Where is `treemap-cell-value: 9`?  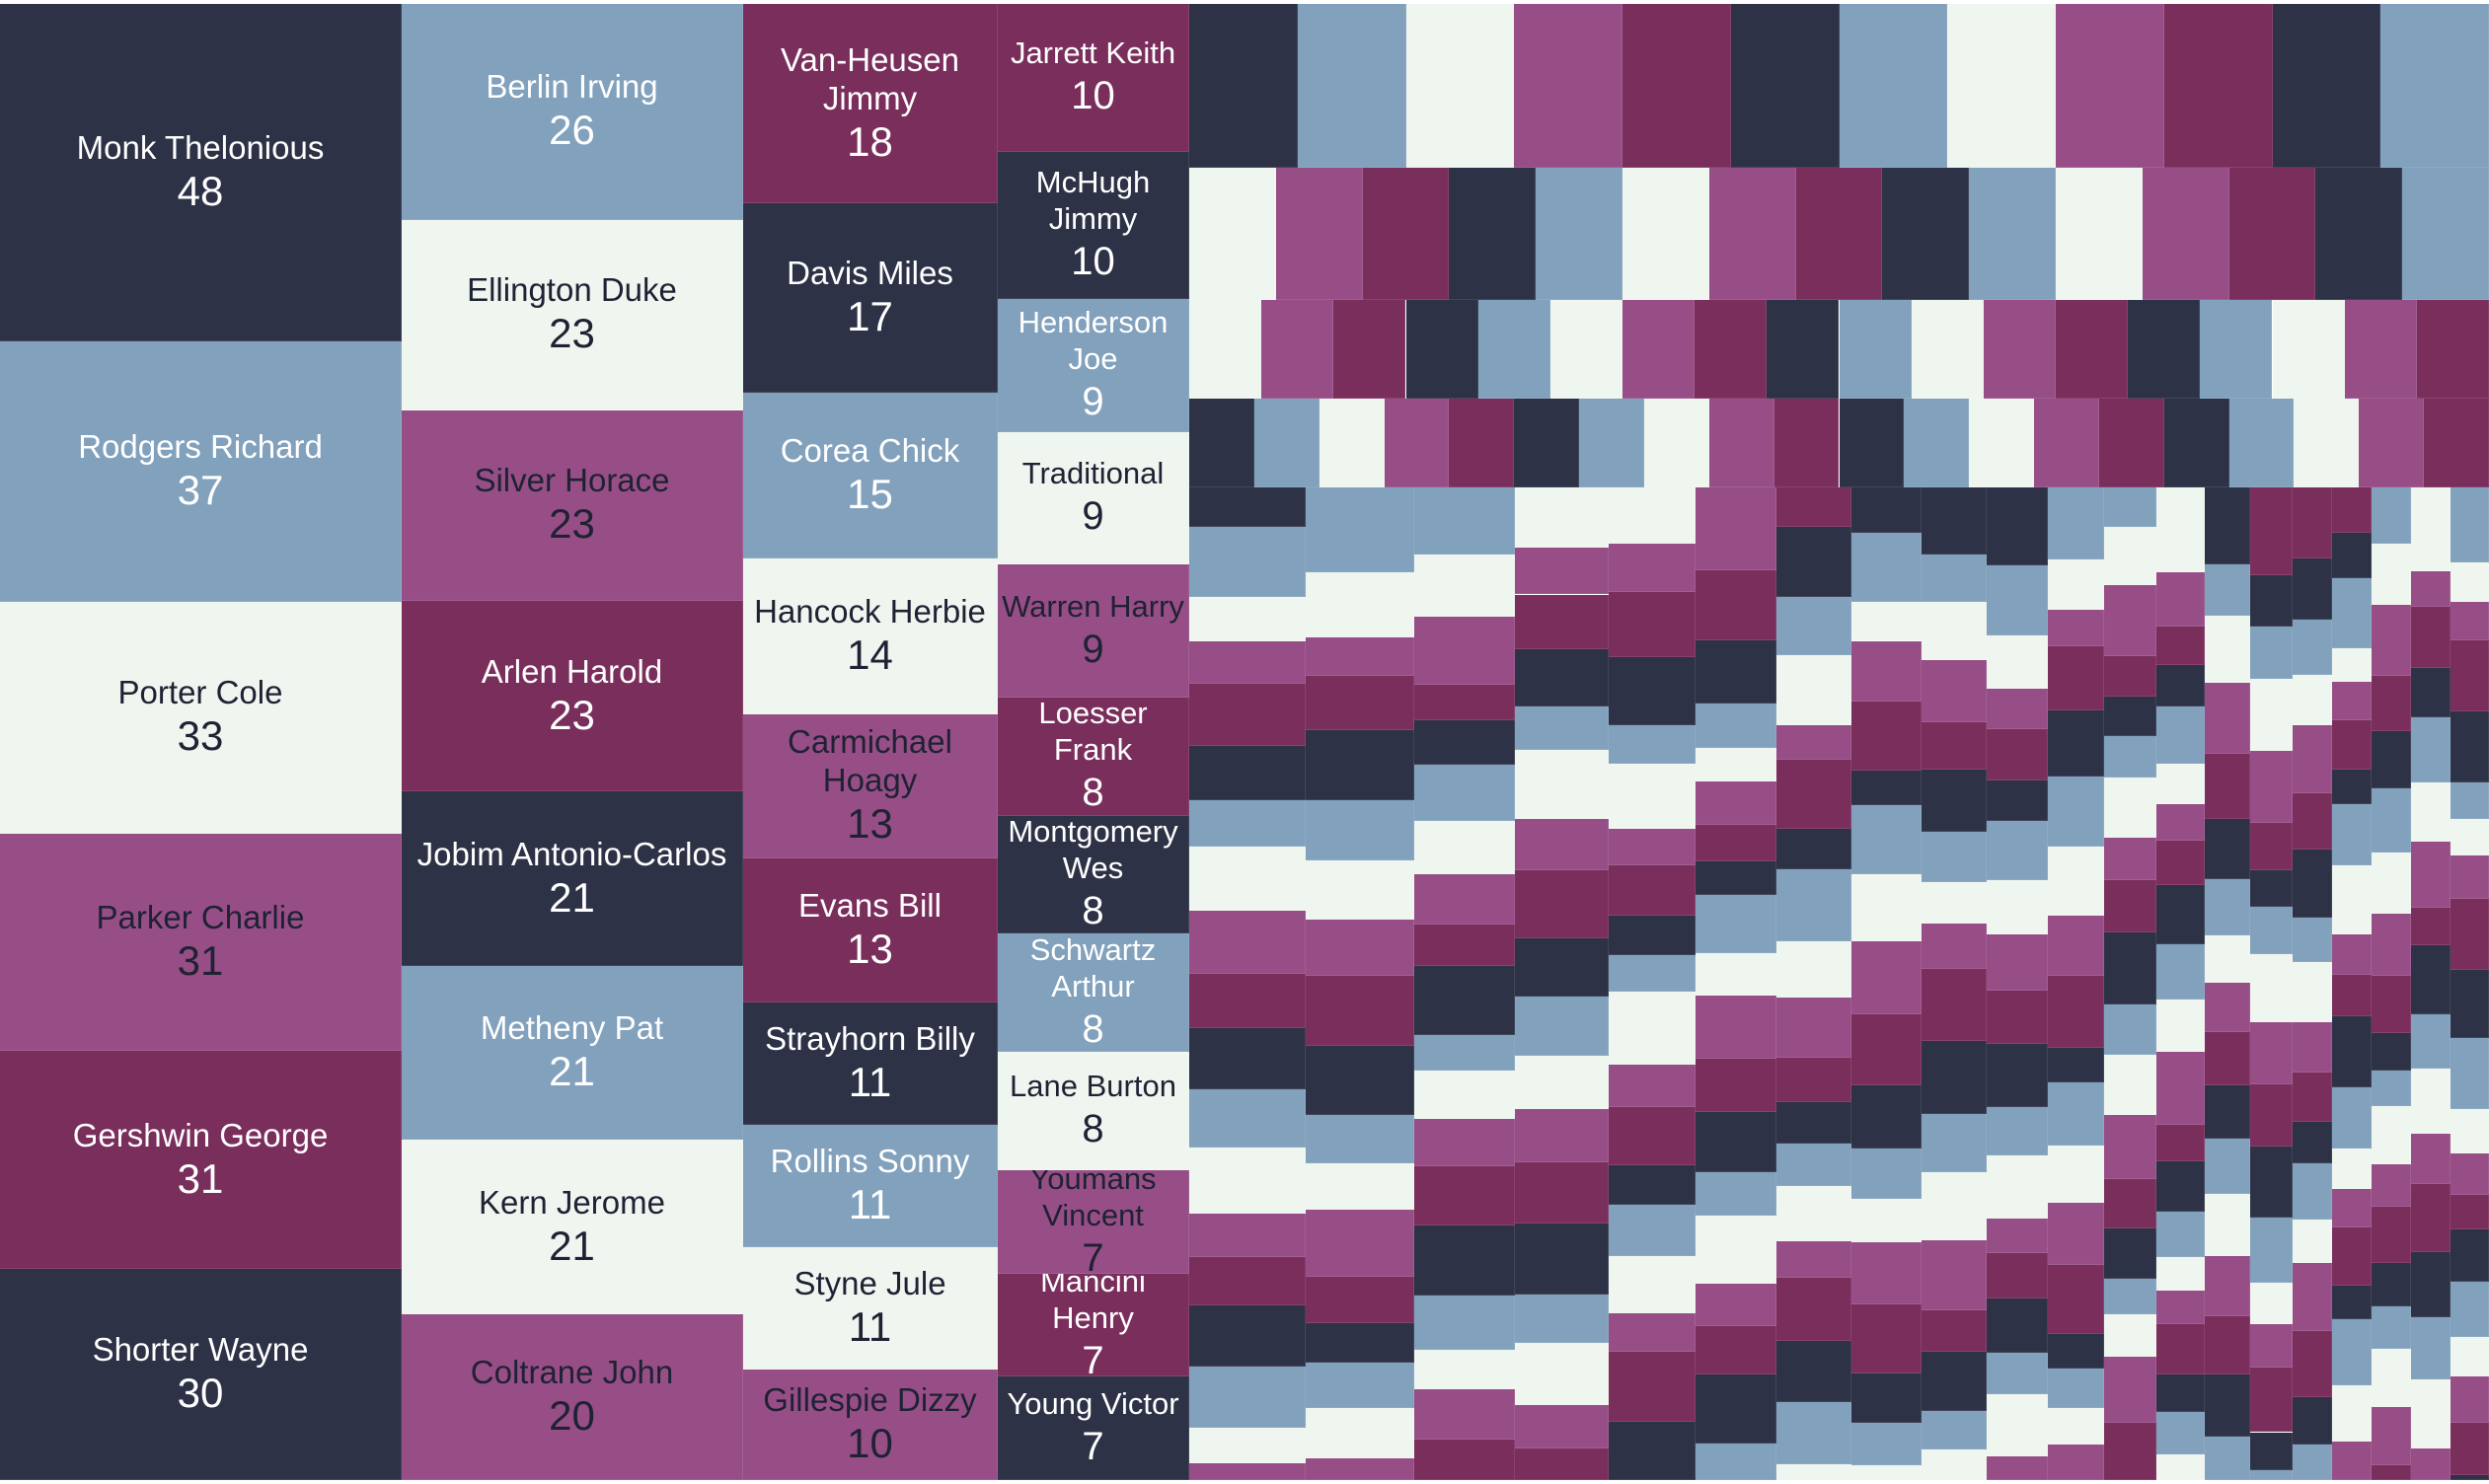 treemap-cell-value: 9 is located at coordinates (1093, 516).